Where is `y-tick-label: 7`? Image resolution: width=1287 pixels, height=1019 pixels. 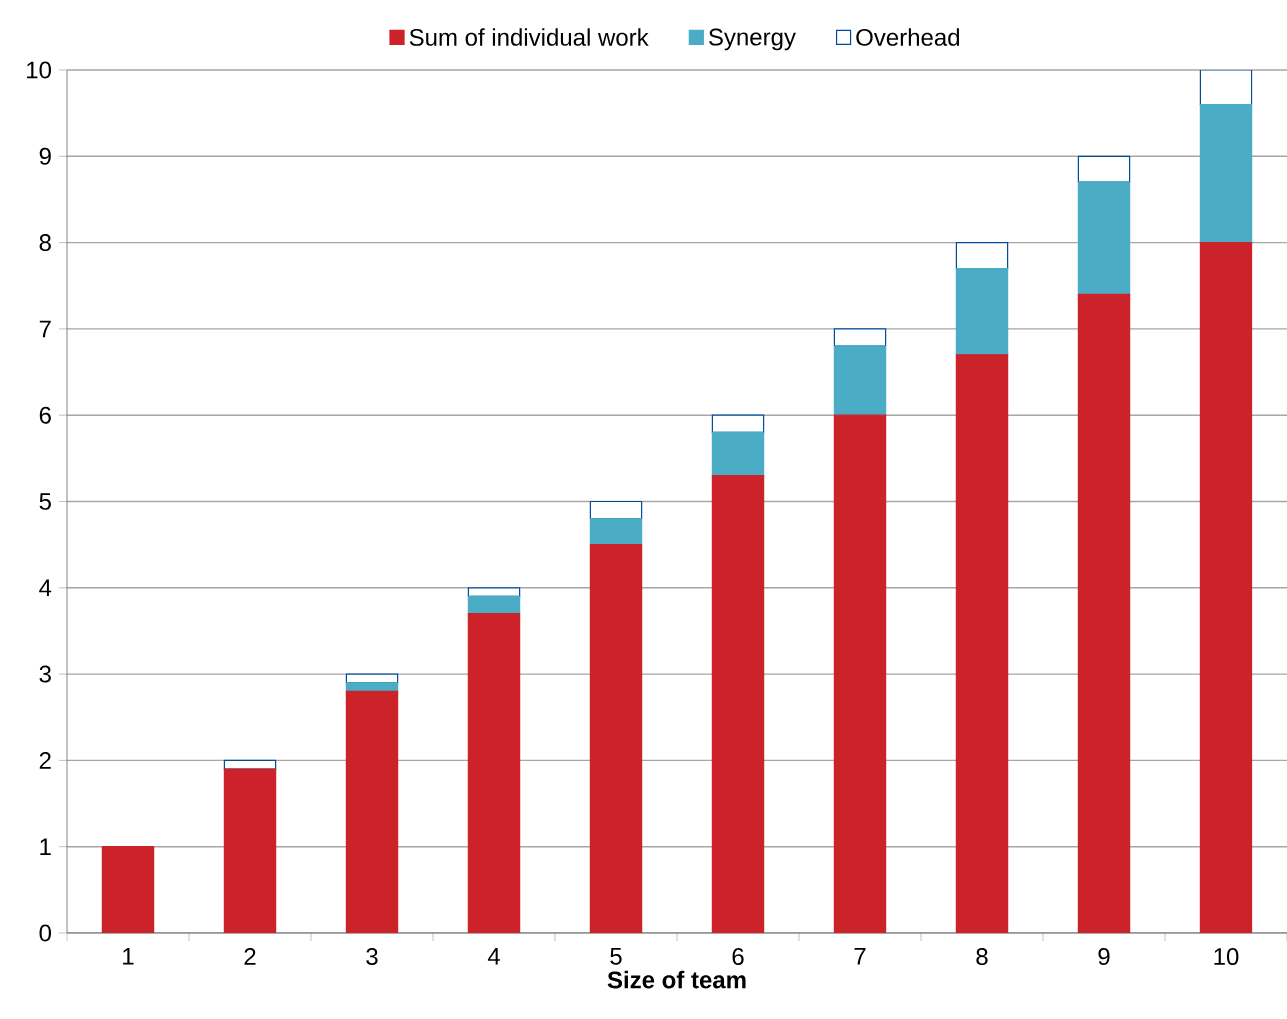
y-tick-label: 7 is located at coordinates (45, 329).